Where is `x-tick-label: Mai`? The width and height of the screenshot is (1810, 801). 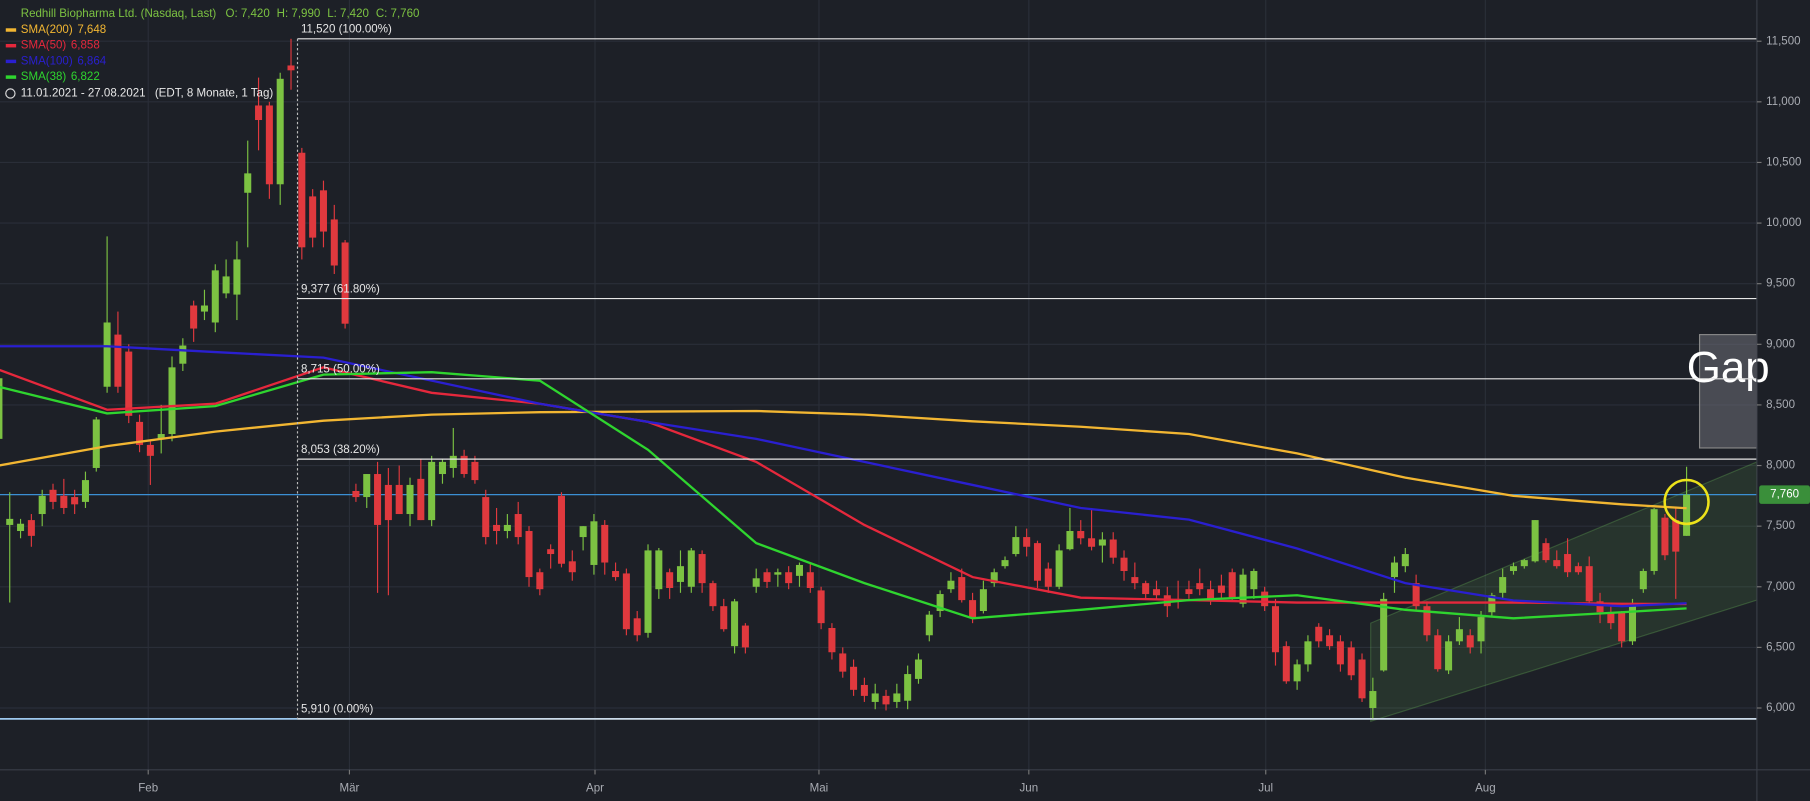
x-tick-label: Mai is located at coordinates (819, 788).